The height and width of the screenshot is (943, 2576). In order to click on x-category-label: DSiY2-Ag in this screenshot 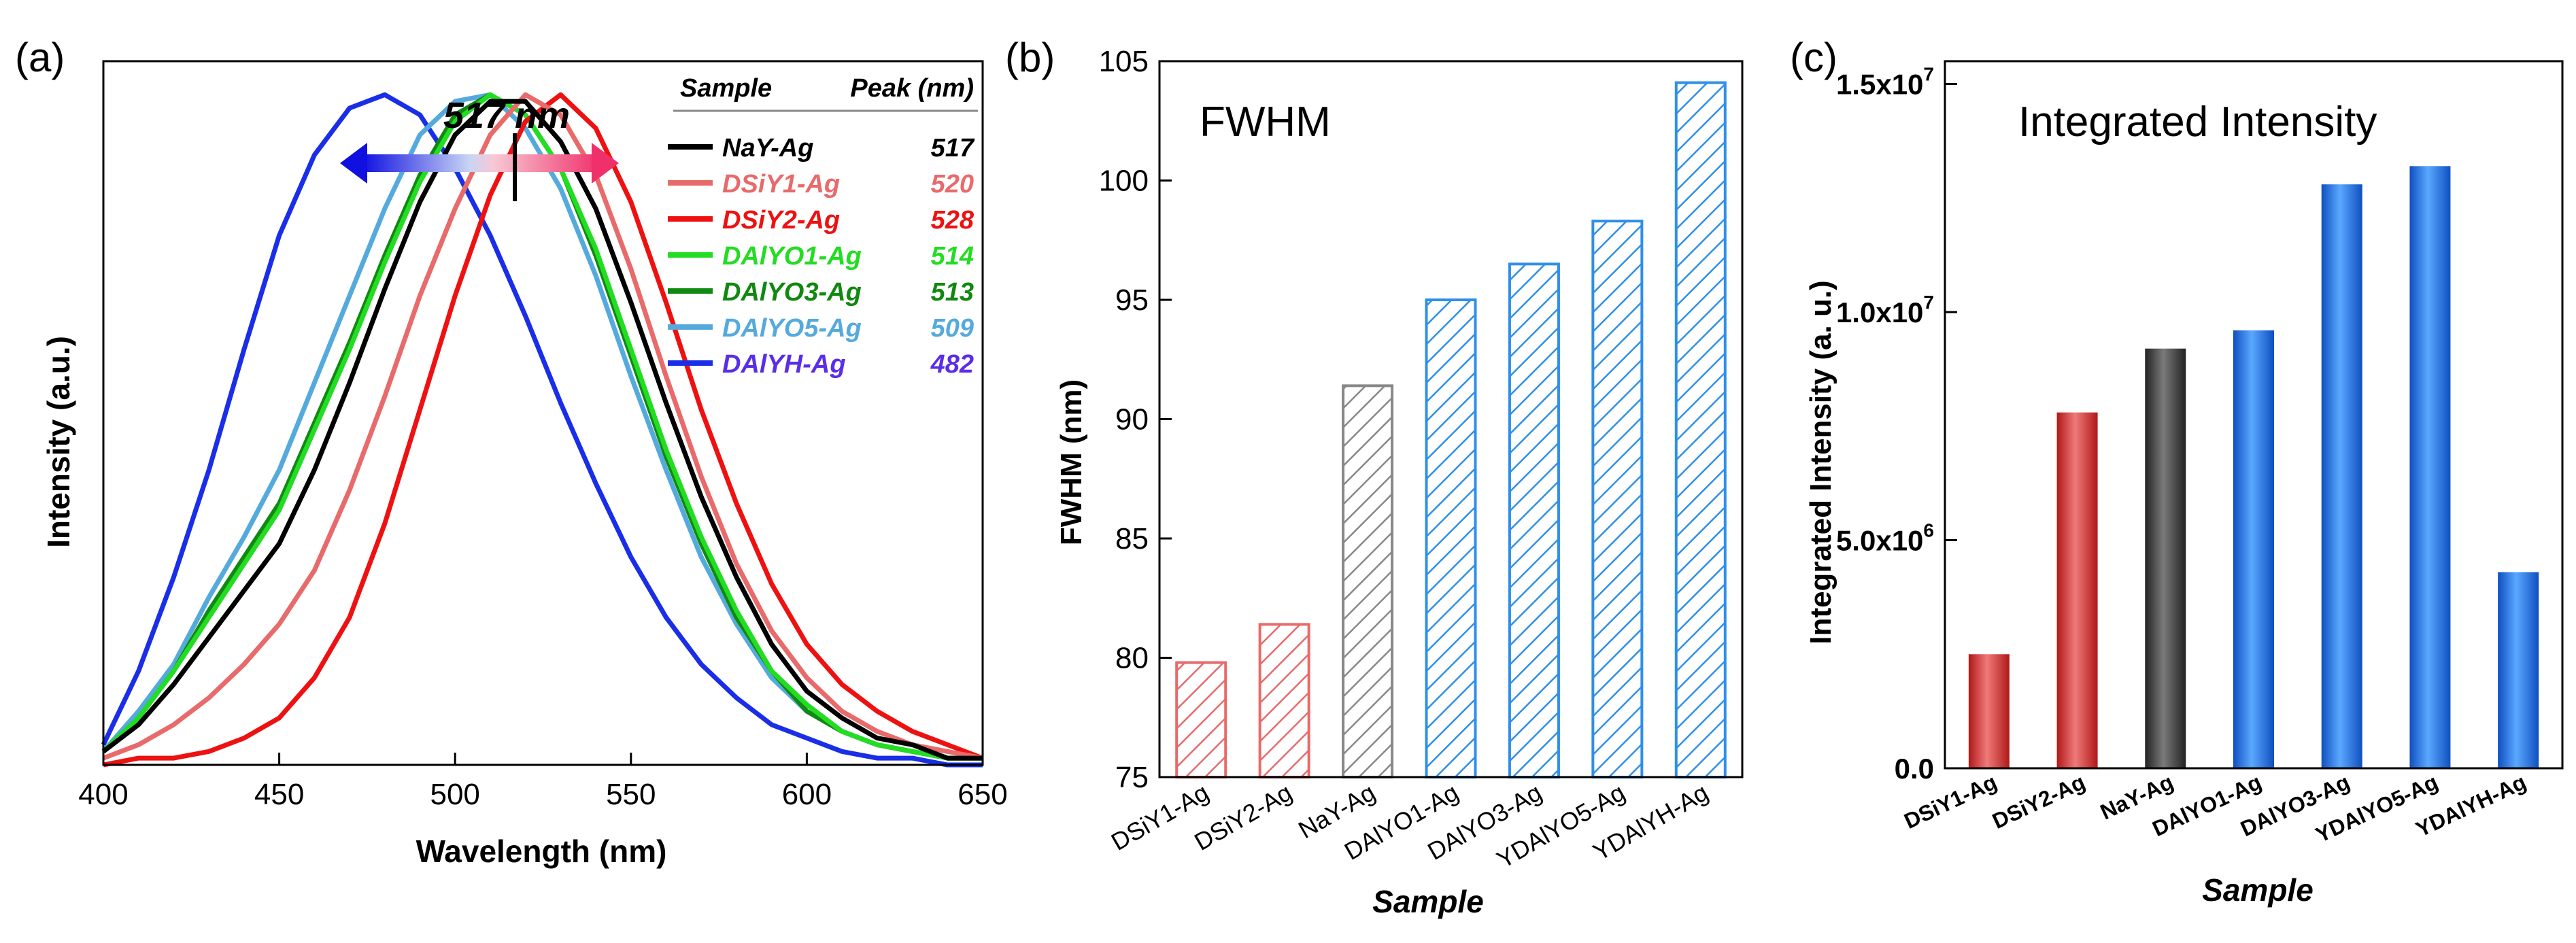, I will do `click(2038, 802)`.